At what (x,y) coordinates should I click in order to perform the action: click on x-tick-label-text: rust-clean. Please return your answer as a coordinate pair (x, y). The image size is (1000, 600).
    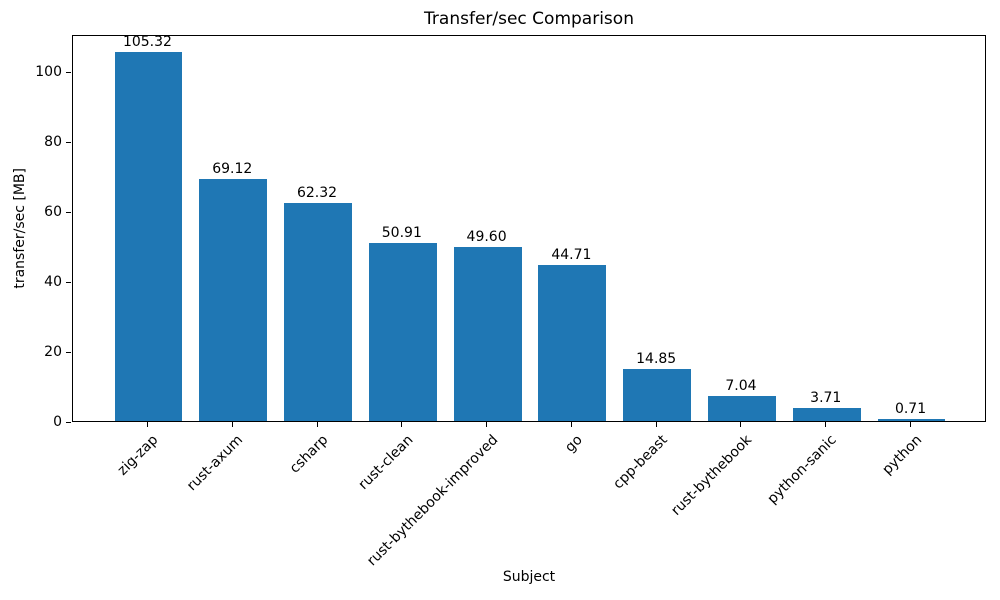
    Looking at the image, I should click on (386, 462).